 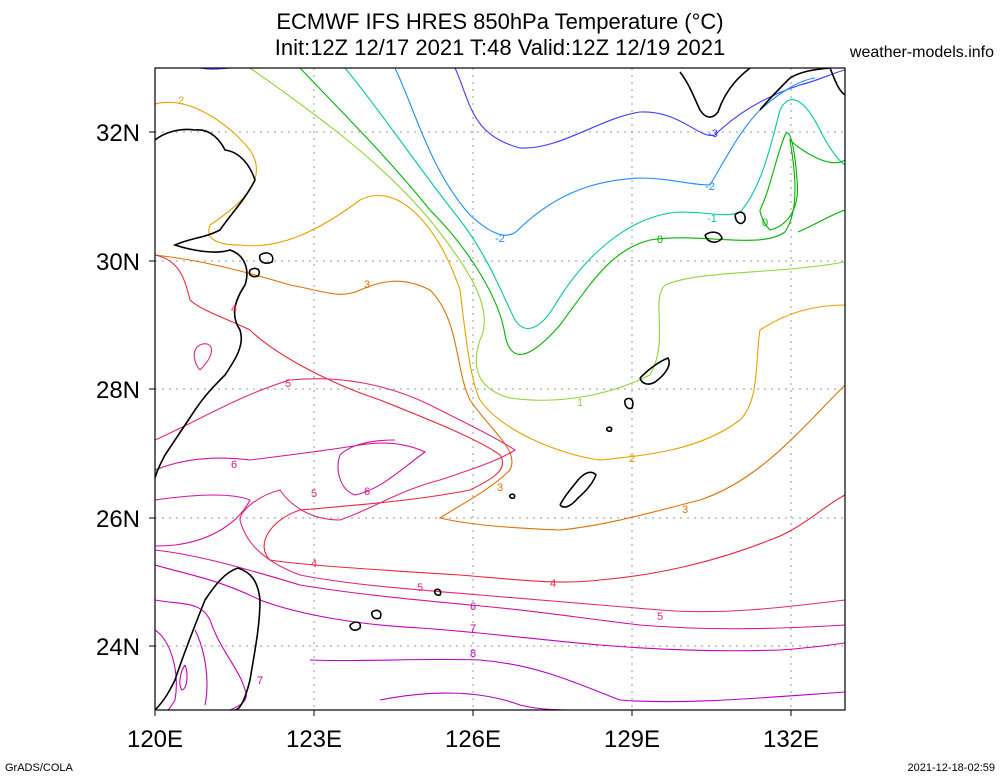 What do you see at coordinates (654, 370) in the screenshot?
I see `amami-oshima` at bounding box center [654, 370].